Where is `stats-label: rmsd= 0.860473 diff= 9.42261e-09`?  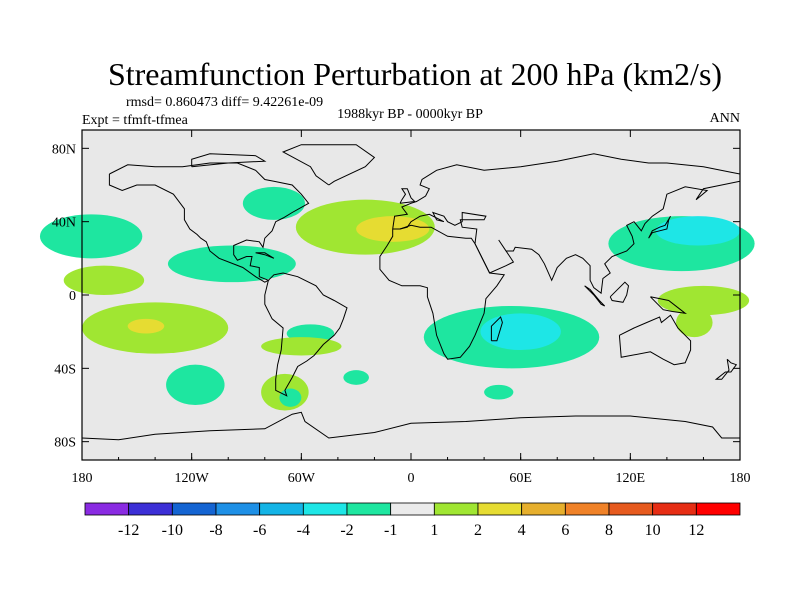
stats-label: rmsd= 0.860473 diff= 9.42261e-09 is located at coordinates (224, 102).